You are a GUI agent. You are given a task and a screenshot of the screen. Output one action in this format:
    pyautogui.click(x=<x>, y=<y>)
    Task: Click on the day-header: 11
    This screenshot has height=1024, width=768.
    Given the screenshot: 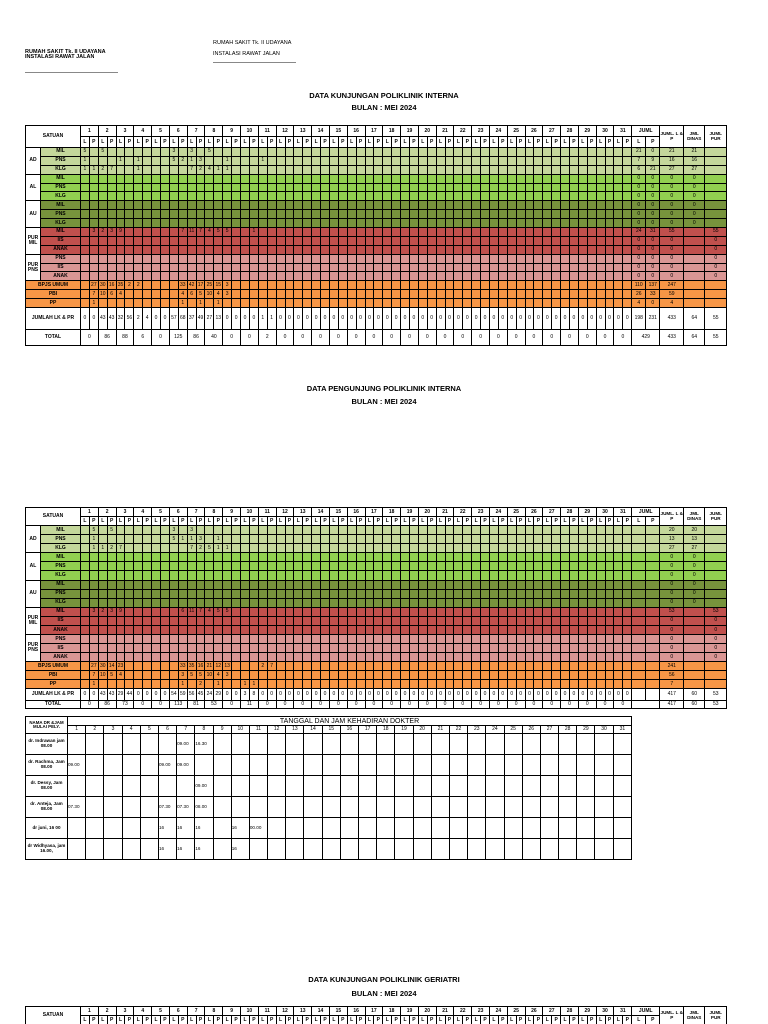 What is the action you would take?
    pyautogui.click(x=267, y=131)
    